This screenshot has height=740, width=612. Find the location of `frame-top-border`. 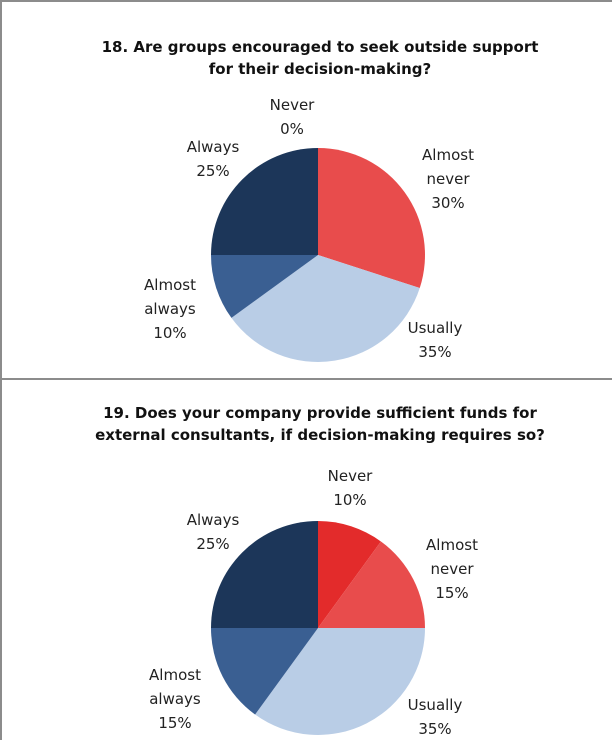

frame-top-border is located at coordinates (306, 1).